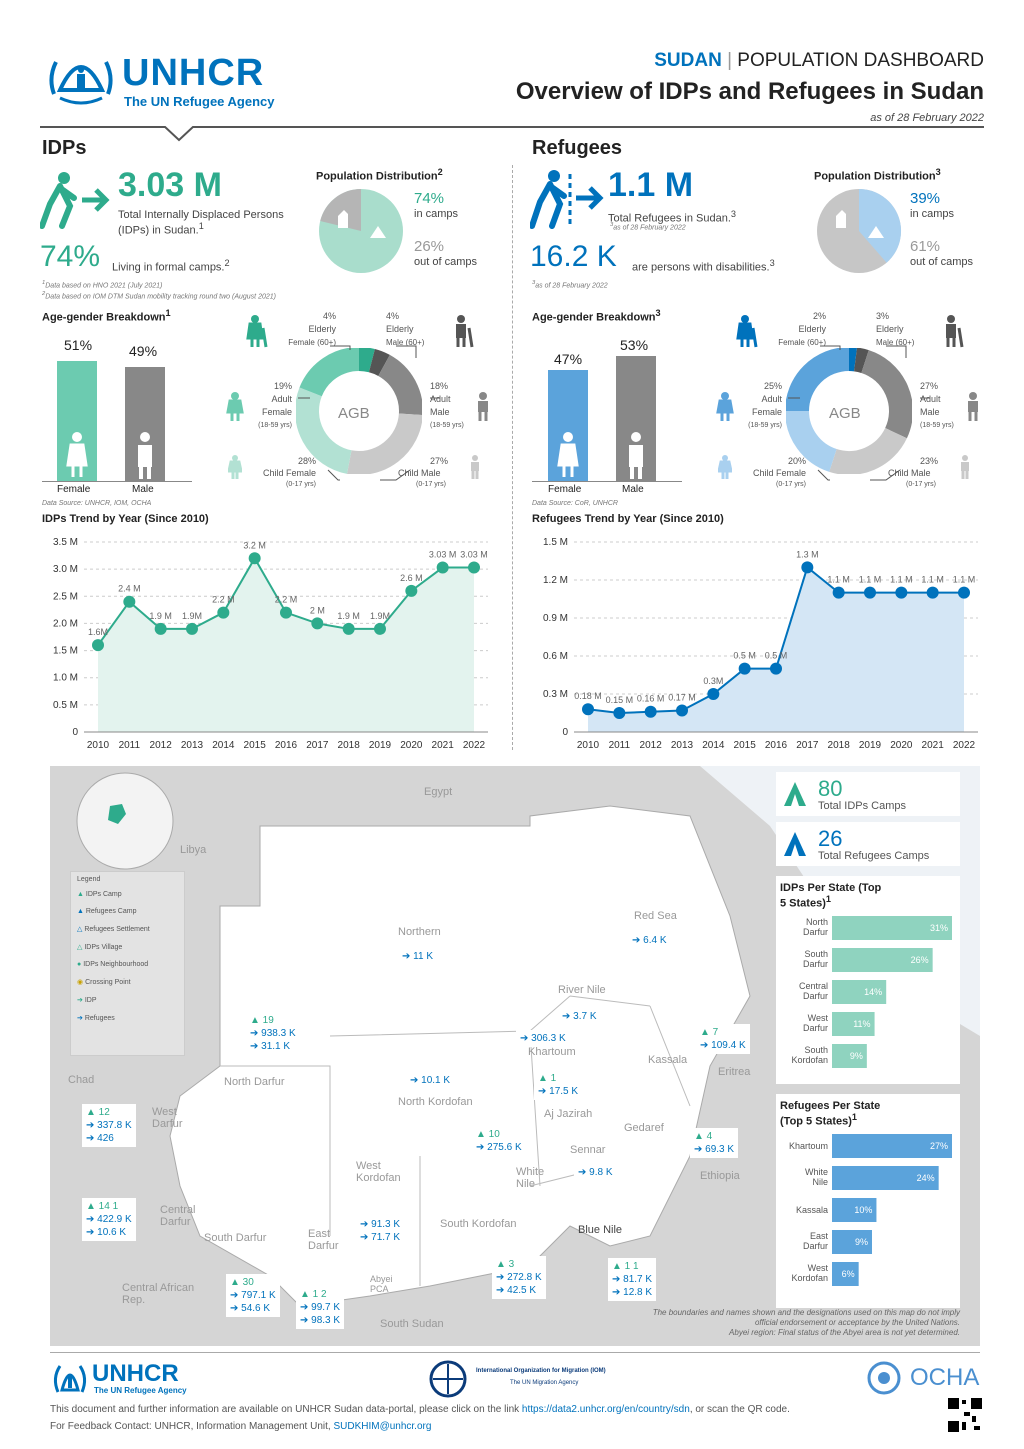  What do you see at coordinates (167, 1118) in the screenshot?
I see `state-west-darfur: West Darfur` at bounding box center [167, 1118].